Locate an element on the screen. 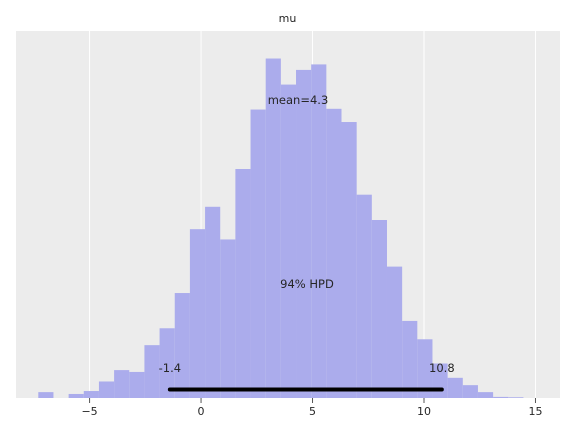  mean-label: mean=4.3 is located at coordinates (298, 100).